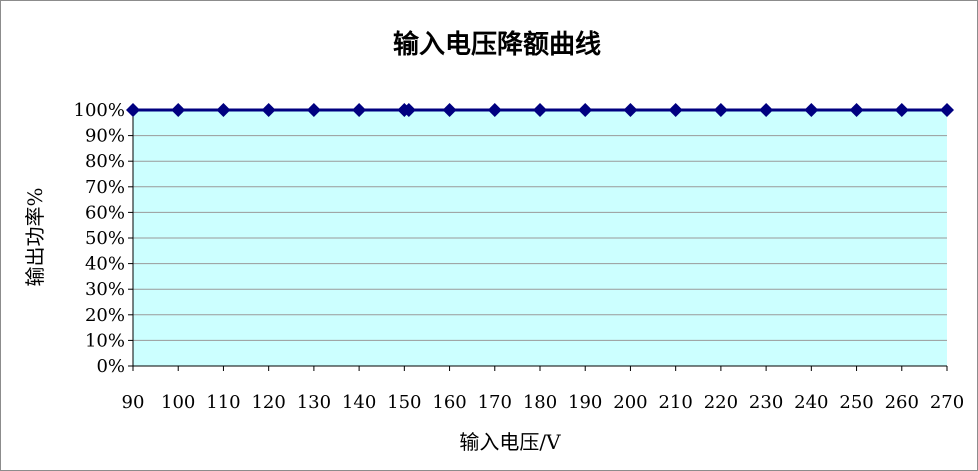  Describe the element at coordinates (902, 402) in the screenshot. I see `x-tick-label: 260` at that location.